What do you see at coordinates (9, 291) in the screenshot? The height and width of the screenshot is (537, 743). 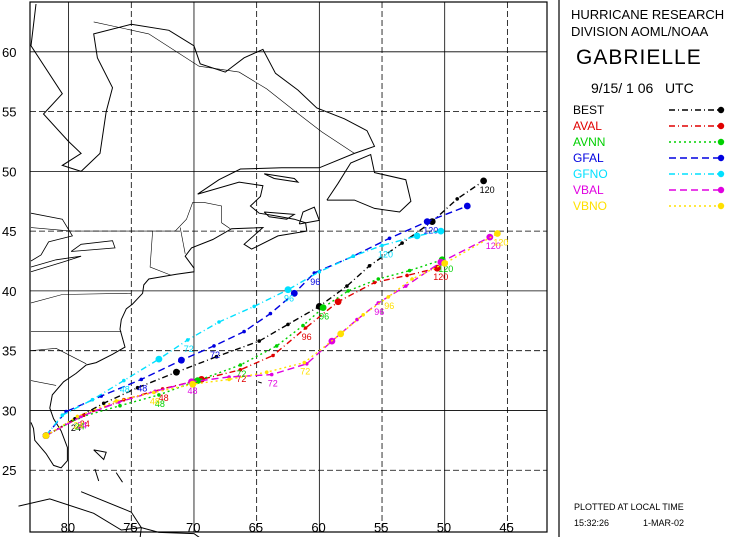 I see `lat-tick-label: 40` at bounding box center [9, 291].